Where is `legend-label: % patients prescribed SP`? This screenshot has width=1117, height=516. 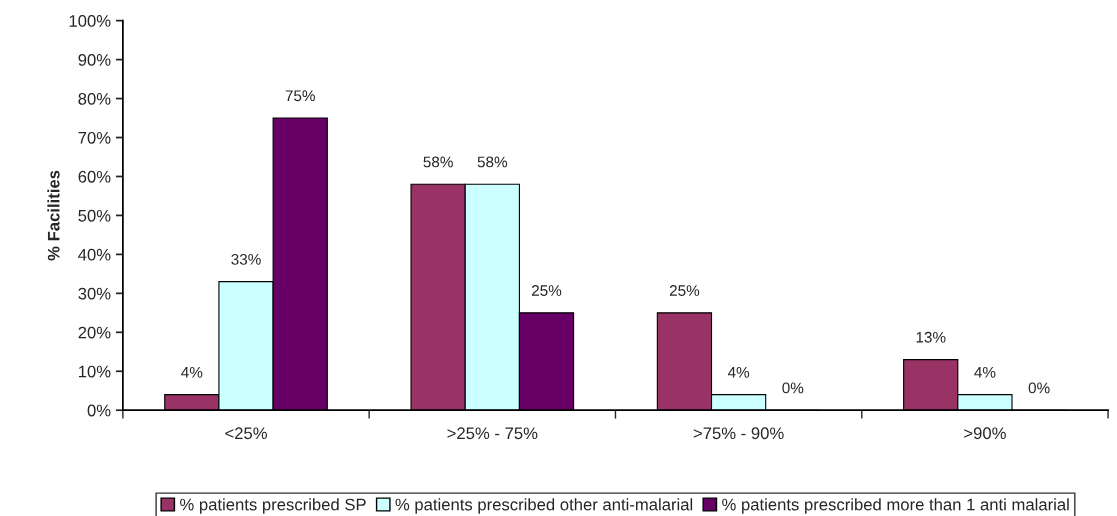 legend-label: % patients prescribed SP is located at coordinates (273, 506).